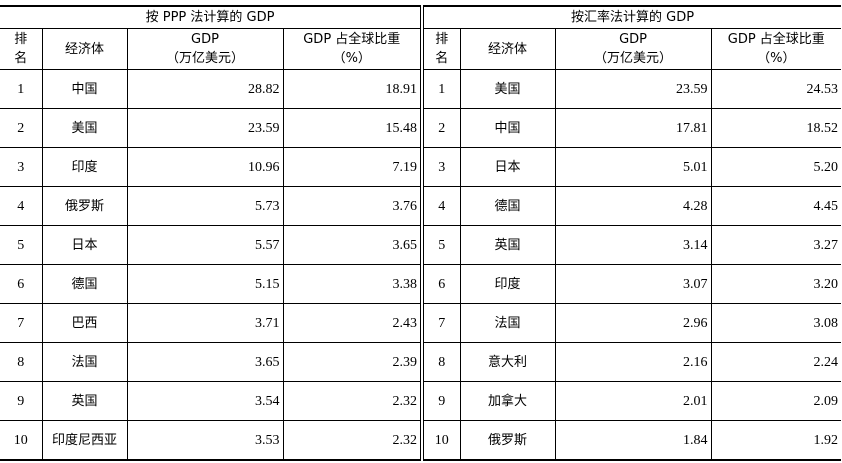  I want to click on ppp-economy-cell: 中国, so click(84, 89).